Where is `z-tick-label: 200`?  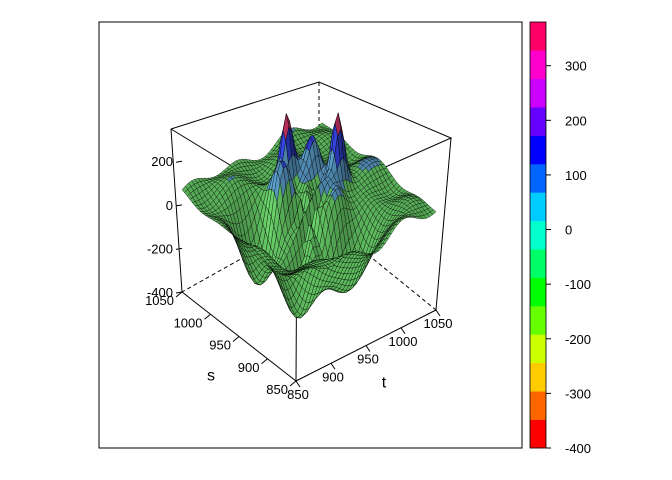 z-tick-label: 200 is located at coordinates (162, 161).